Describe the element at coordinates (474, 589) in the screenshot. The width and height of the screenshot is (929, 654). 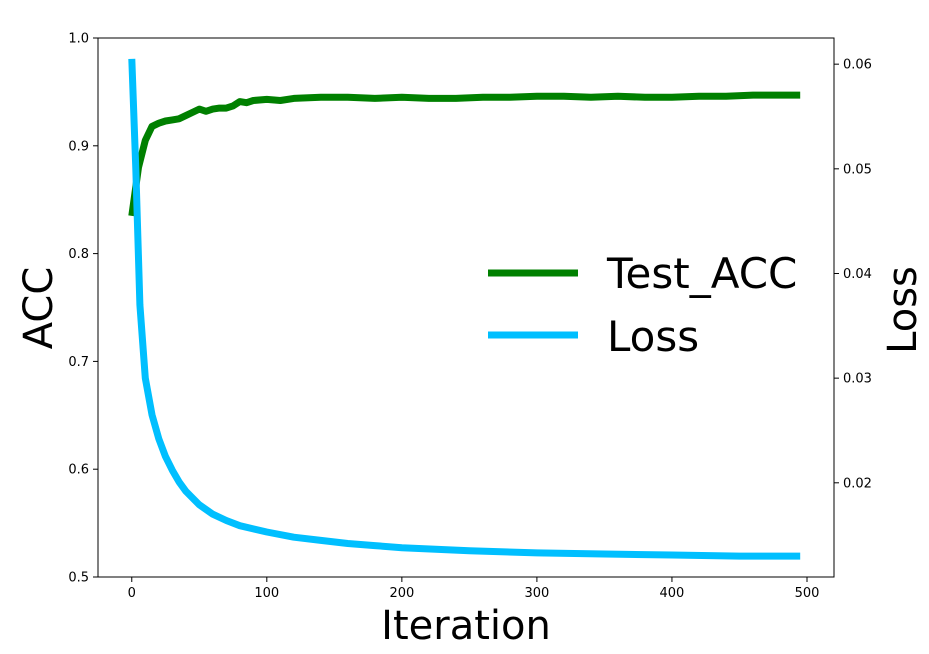
I see `x-axis-ticks: 0 100 200 300 400 500` at that location.